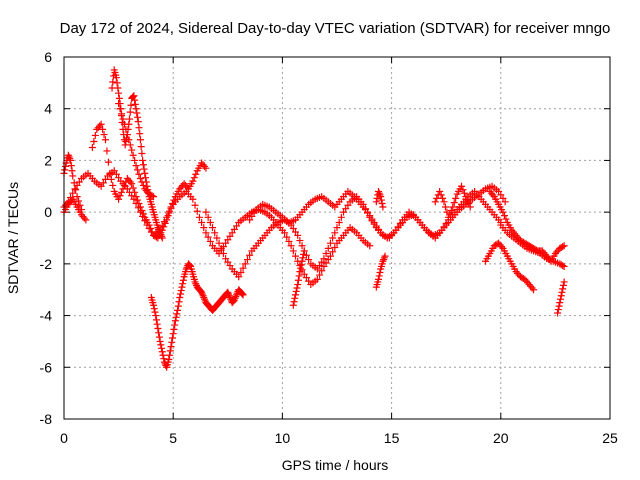 The image size is (640, 480). I want to click on y-tick-label: -6, so click(46, 367).